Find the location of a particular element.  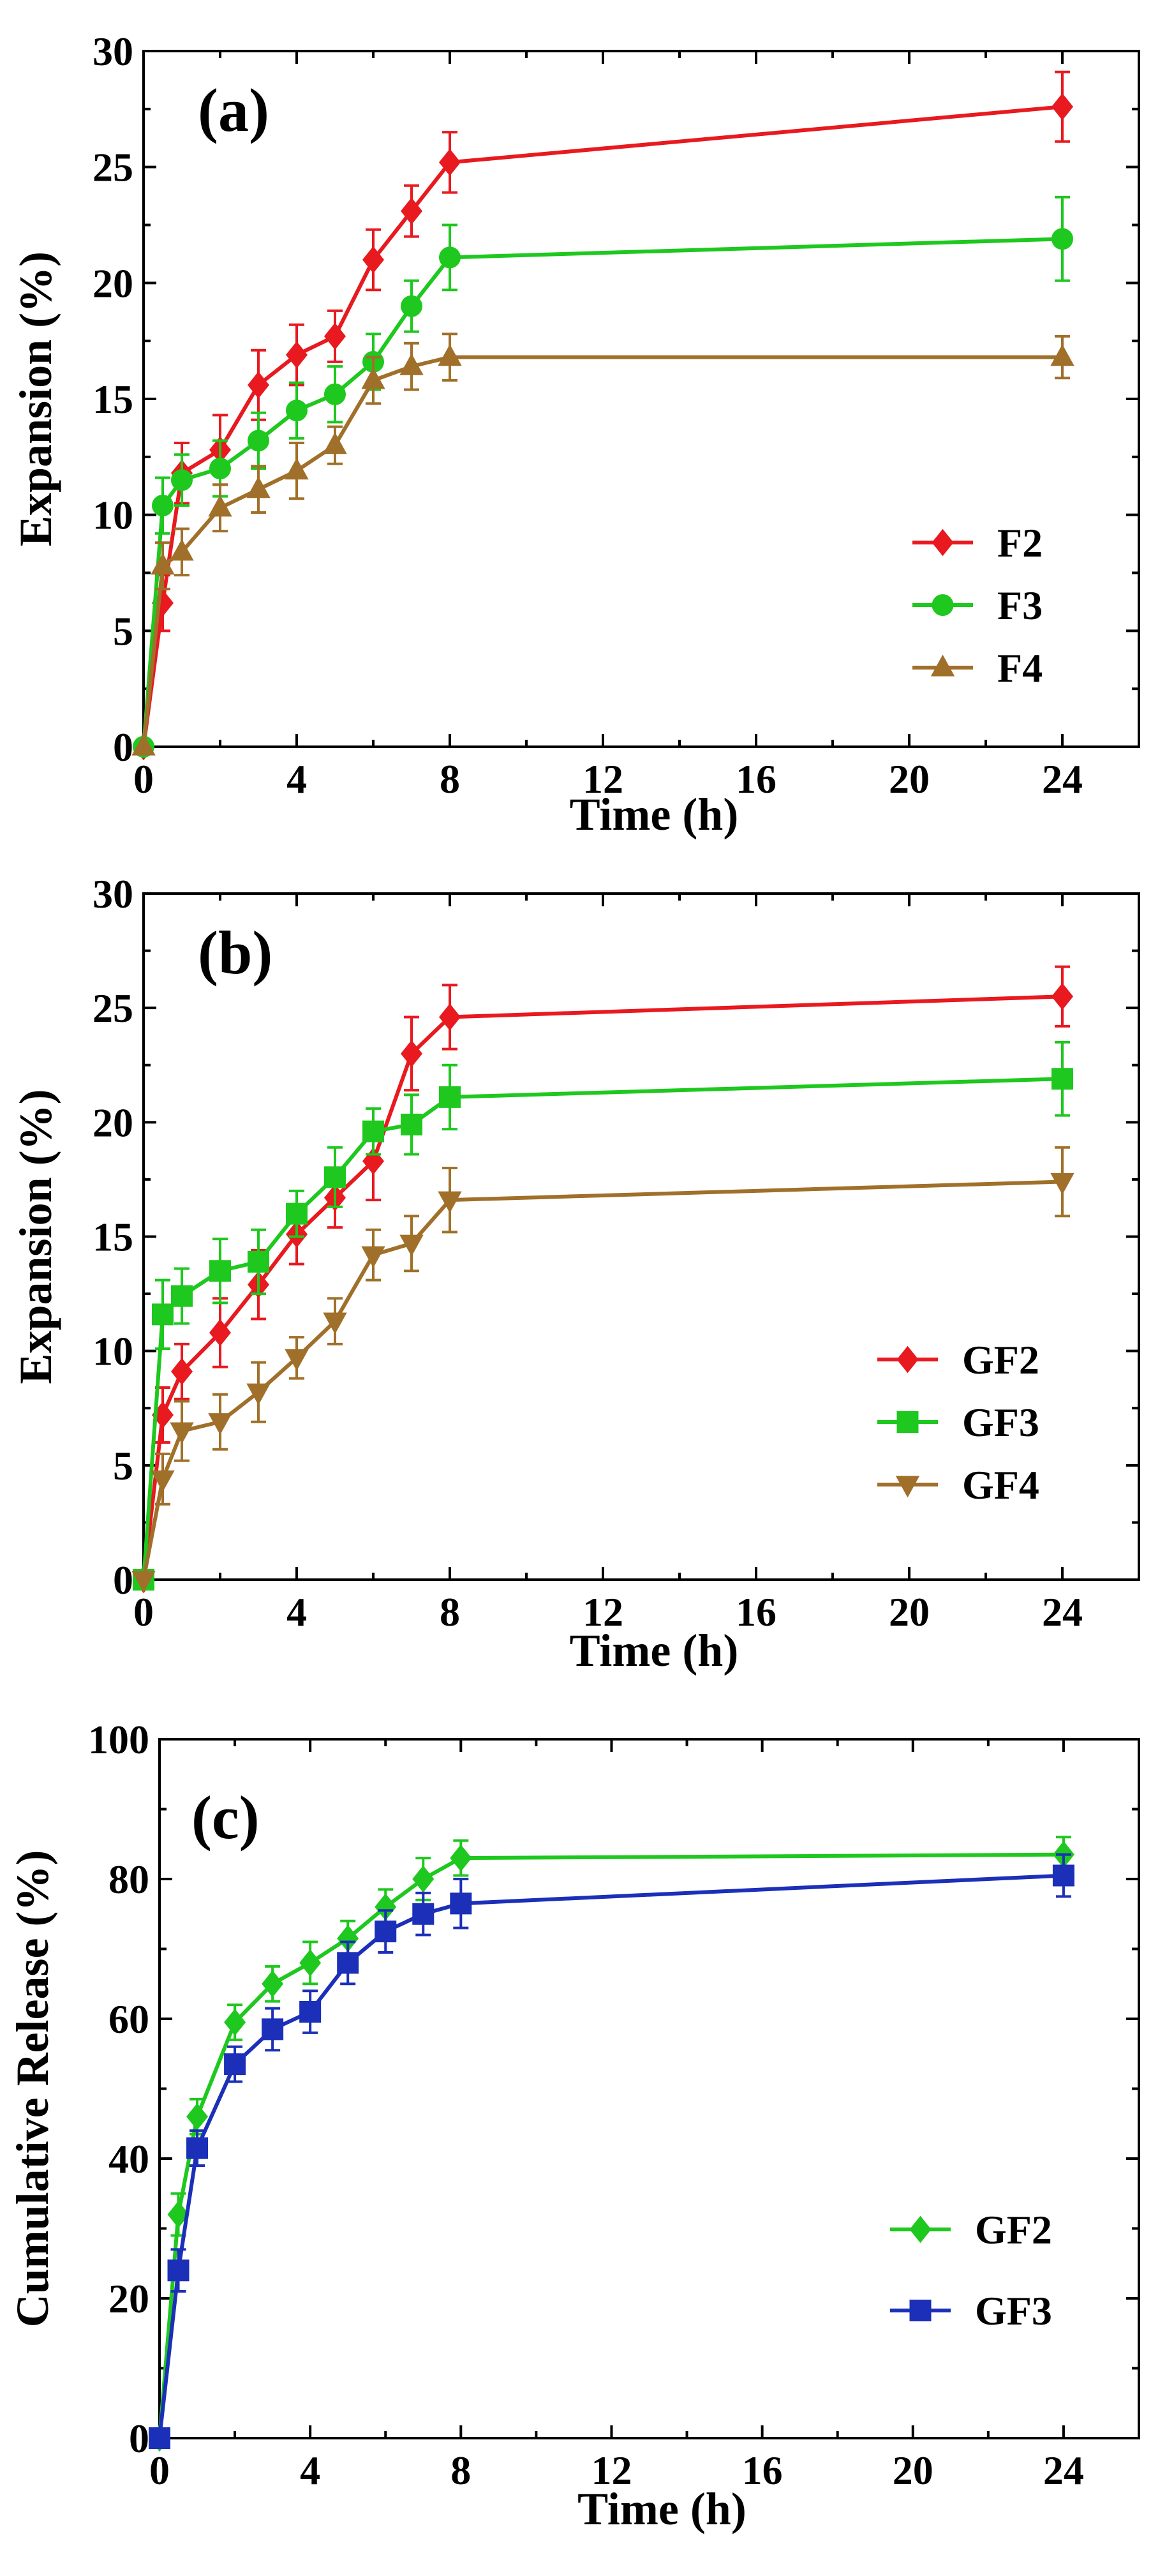

series-F4 is located at coordinates (603, 544).